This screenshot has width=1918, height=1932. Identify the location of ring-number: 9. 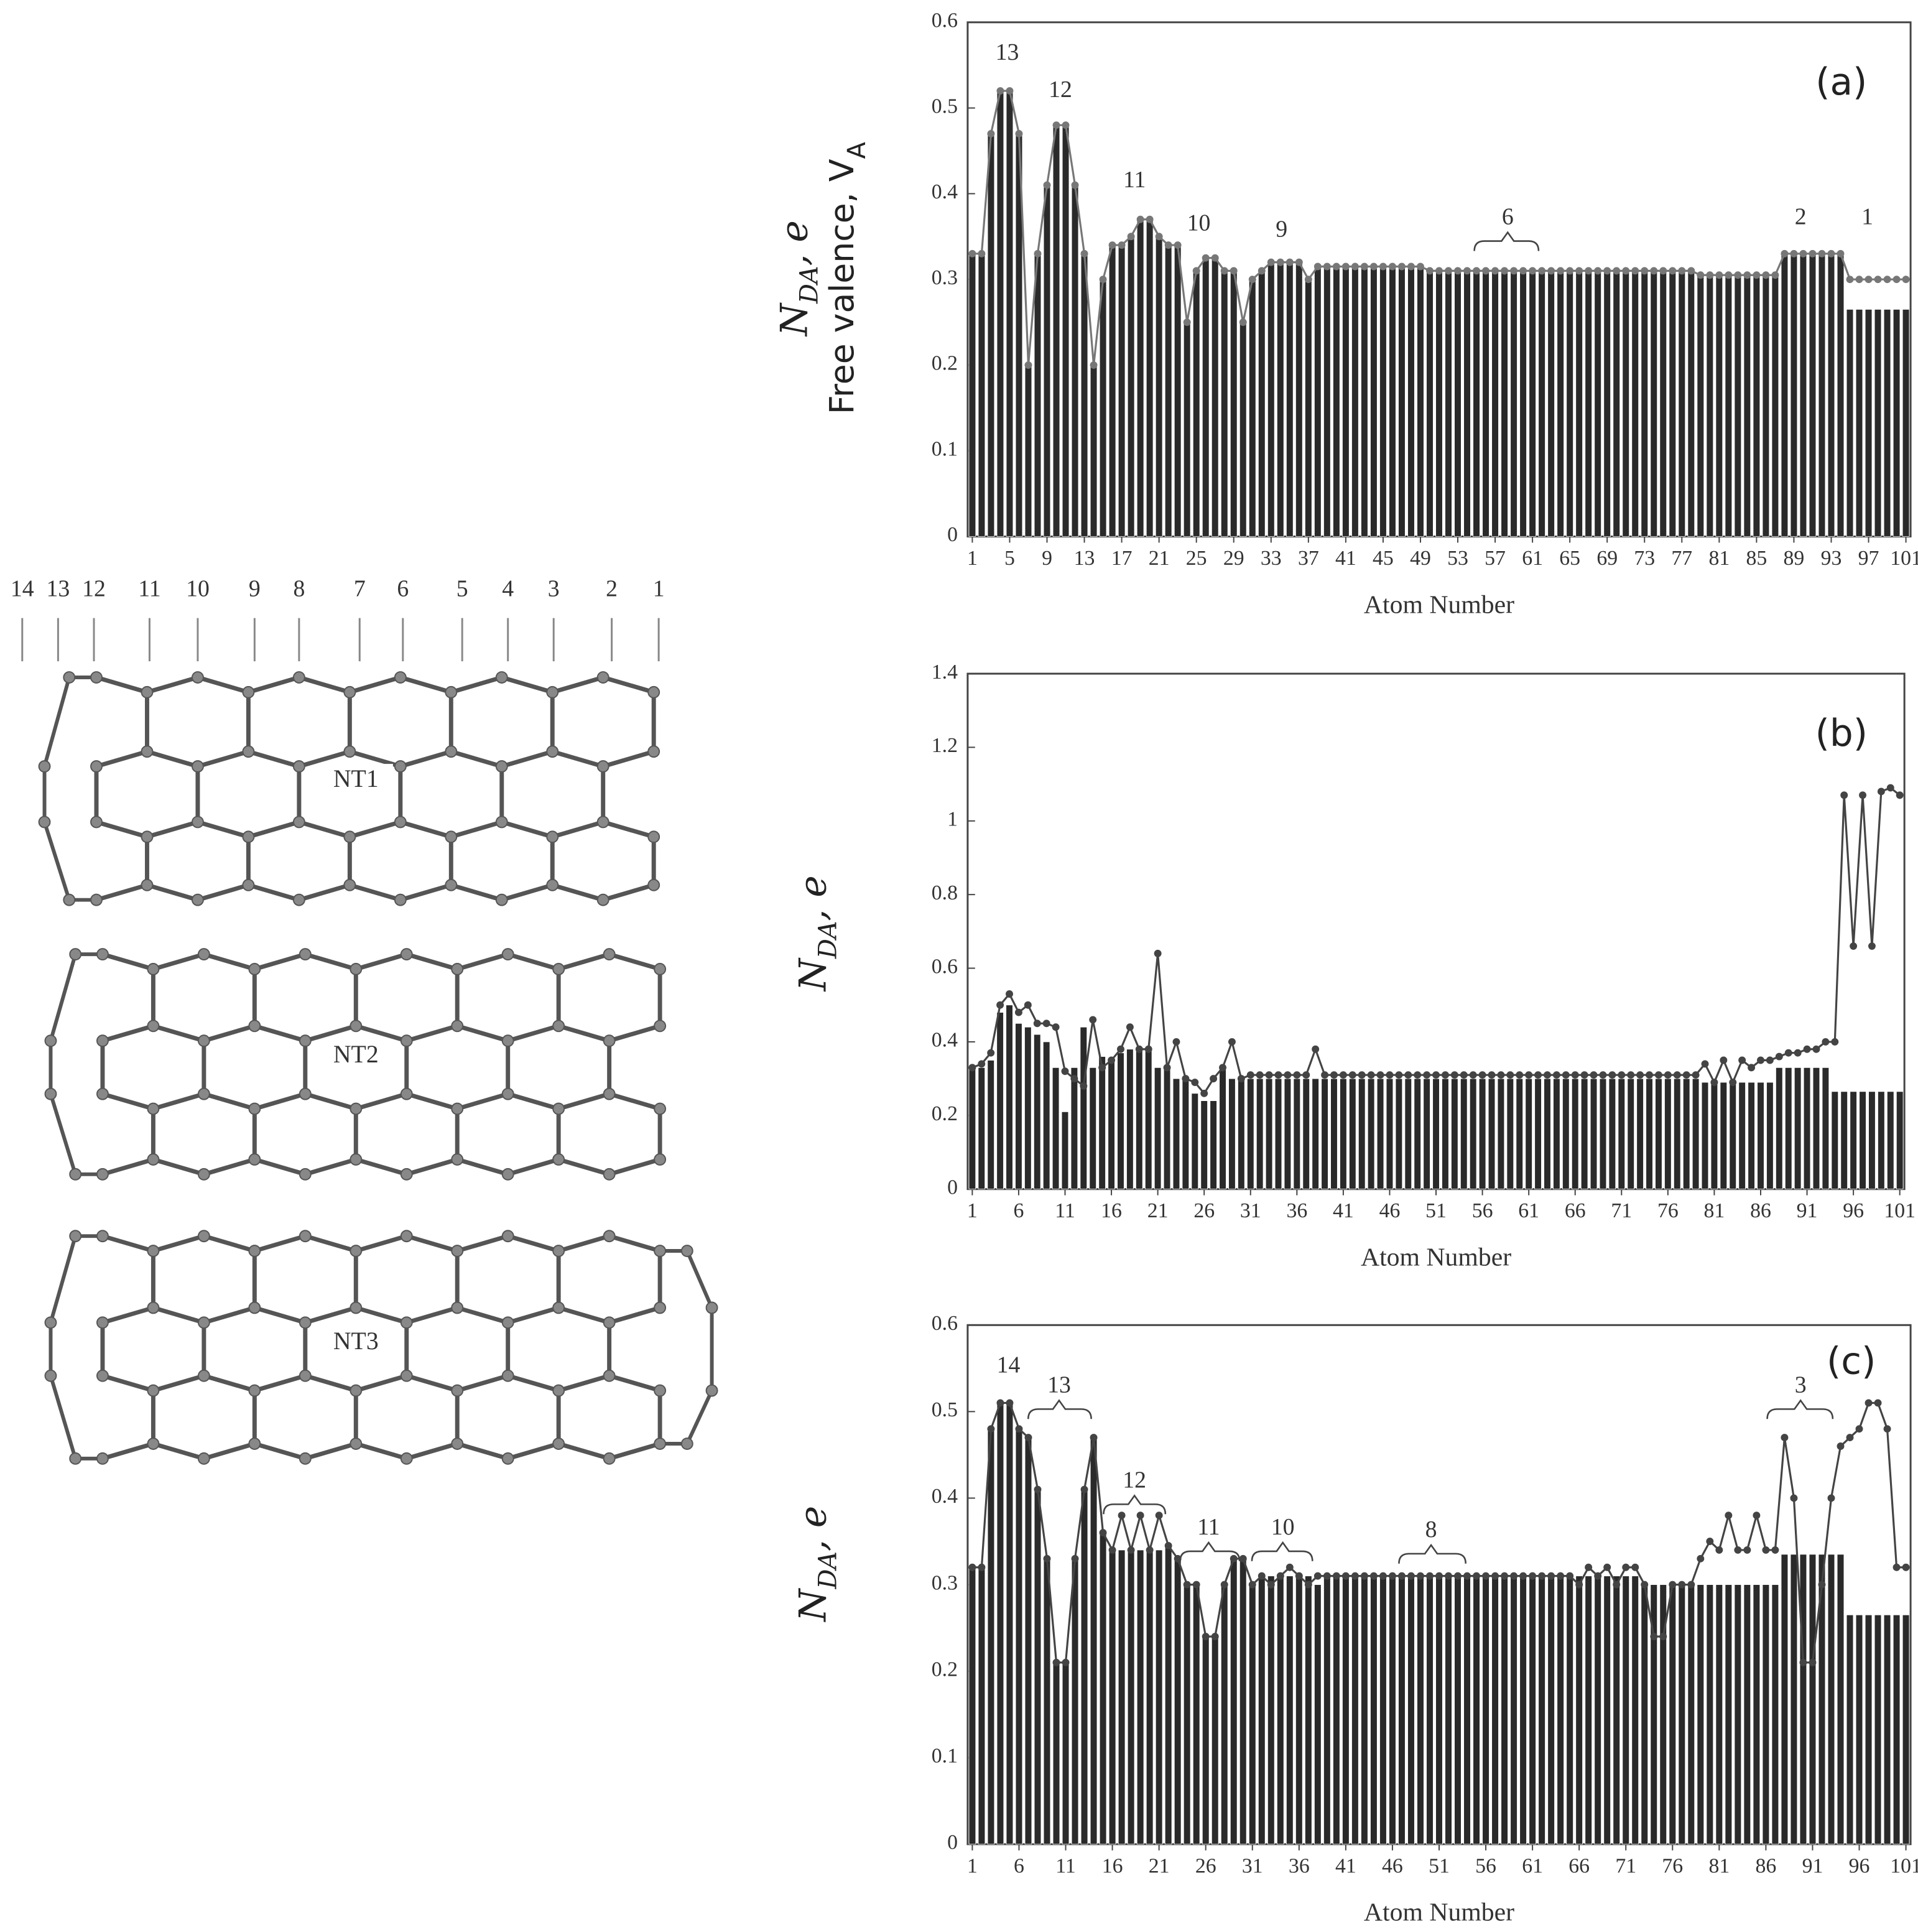
(255, 589).